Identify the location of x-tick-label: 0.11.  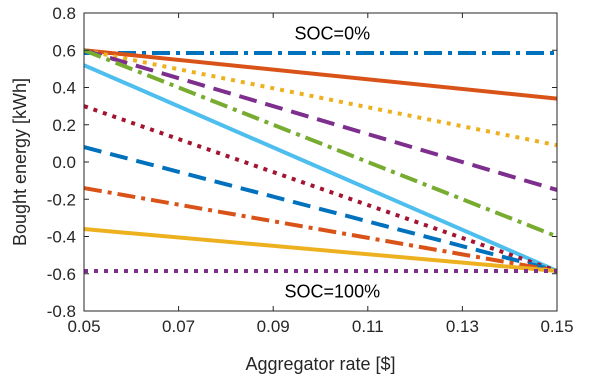
(368, 326).